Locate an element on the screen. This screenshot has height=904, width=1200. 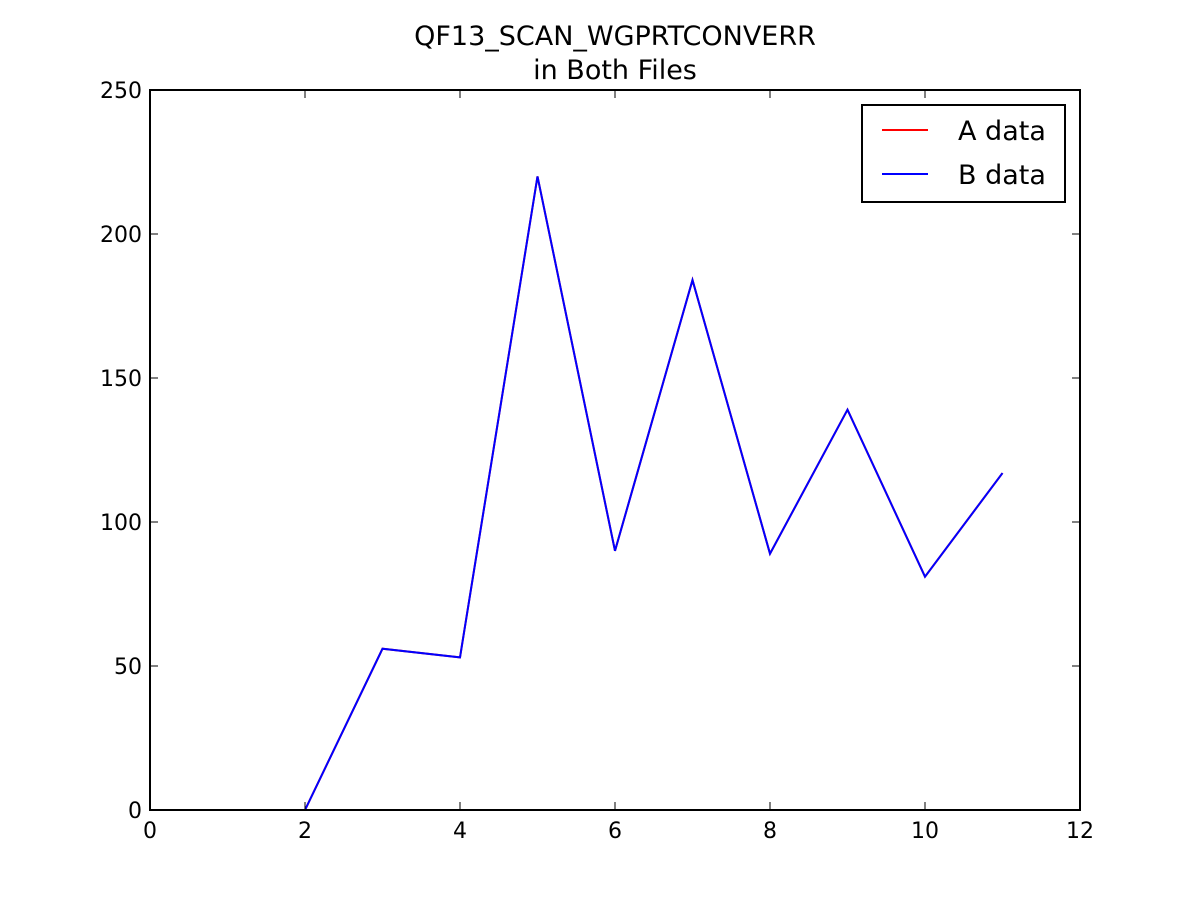
x-tick-label: 10 is located at coordinates (925, 831).